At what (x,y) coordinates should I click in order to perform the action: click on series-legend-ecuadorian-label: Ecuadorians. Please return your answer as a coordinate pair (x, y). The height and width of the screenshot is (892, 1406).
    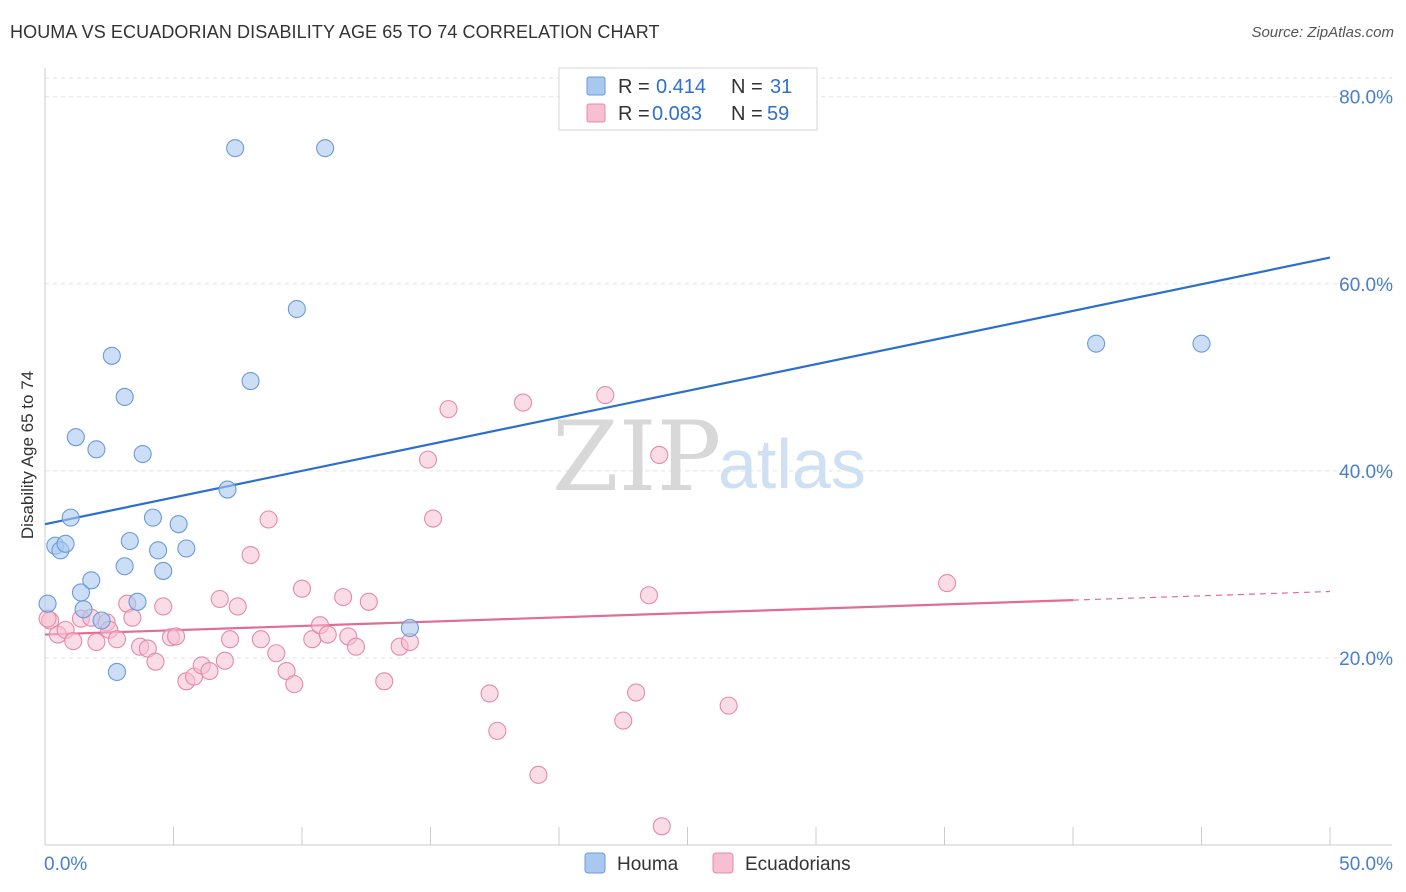
    Looking at the image, I should click on (798, 864).